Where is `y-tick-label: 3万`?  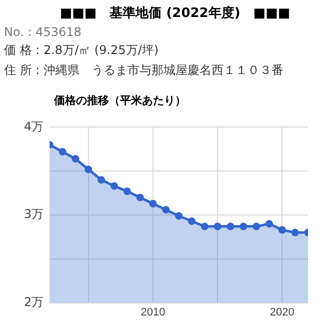 y-tick-label: 3万 is located at coordinates (34, 214).